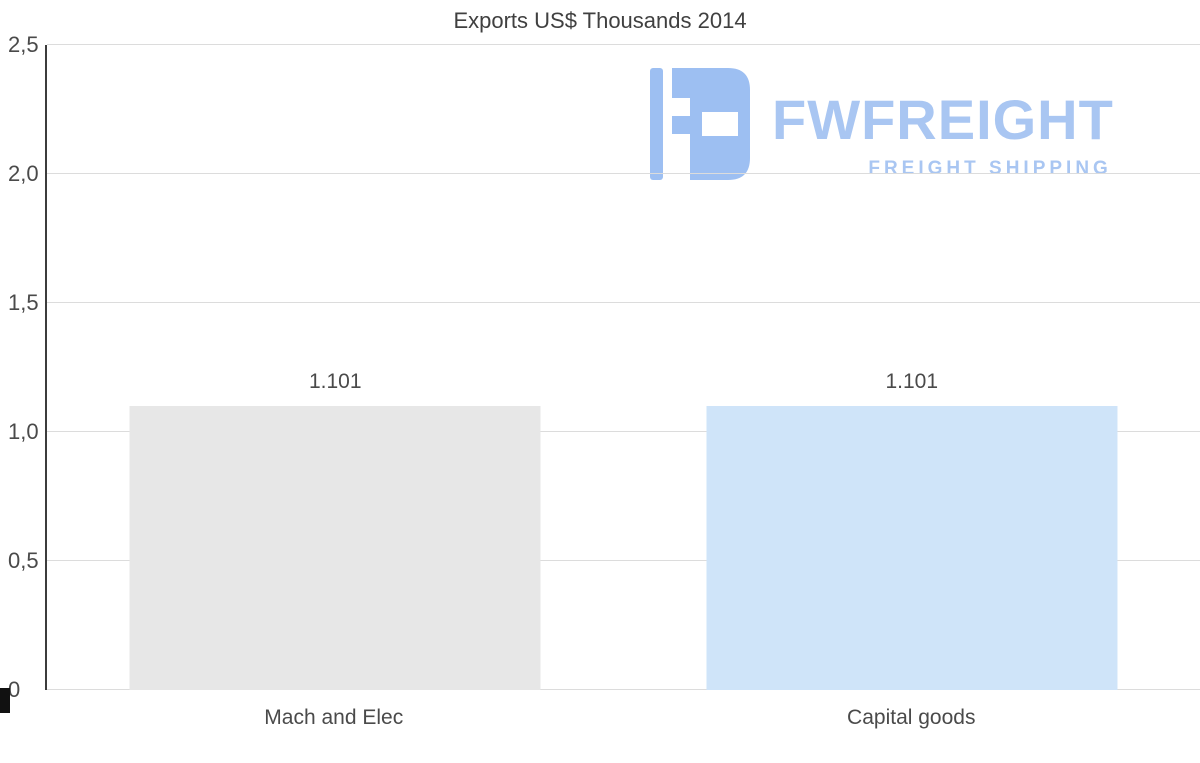 The height and width of the screenshot is (763, 1200). I want to click on y-tick-label: 1,0, so click(23, 431).